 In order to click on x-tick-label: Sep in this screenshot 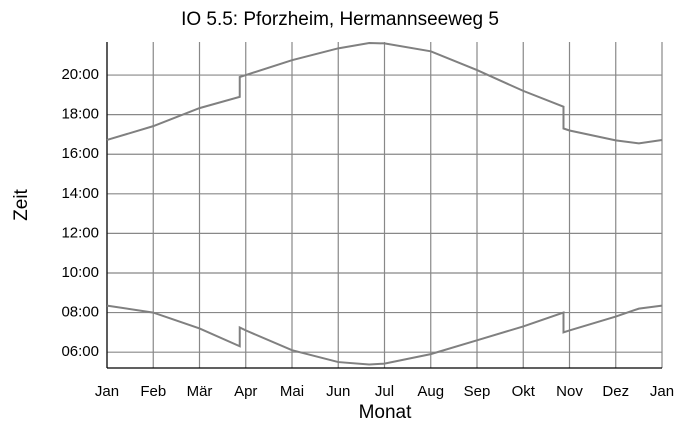, I will do `click(477, 391)`.